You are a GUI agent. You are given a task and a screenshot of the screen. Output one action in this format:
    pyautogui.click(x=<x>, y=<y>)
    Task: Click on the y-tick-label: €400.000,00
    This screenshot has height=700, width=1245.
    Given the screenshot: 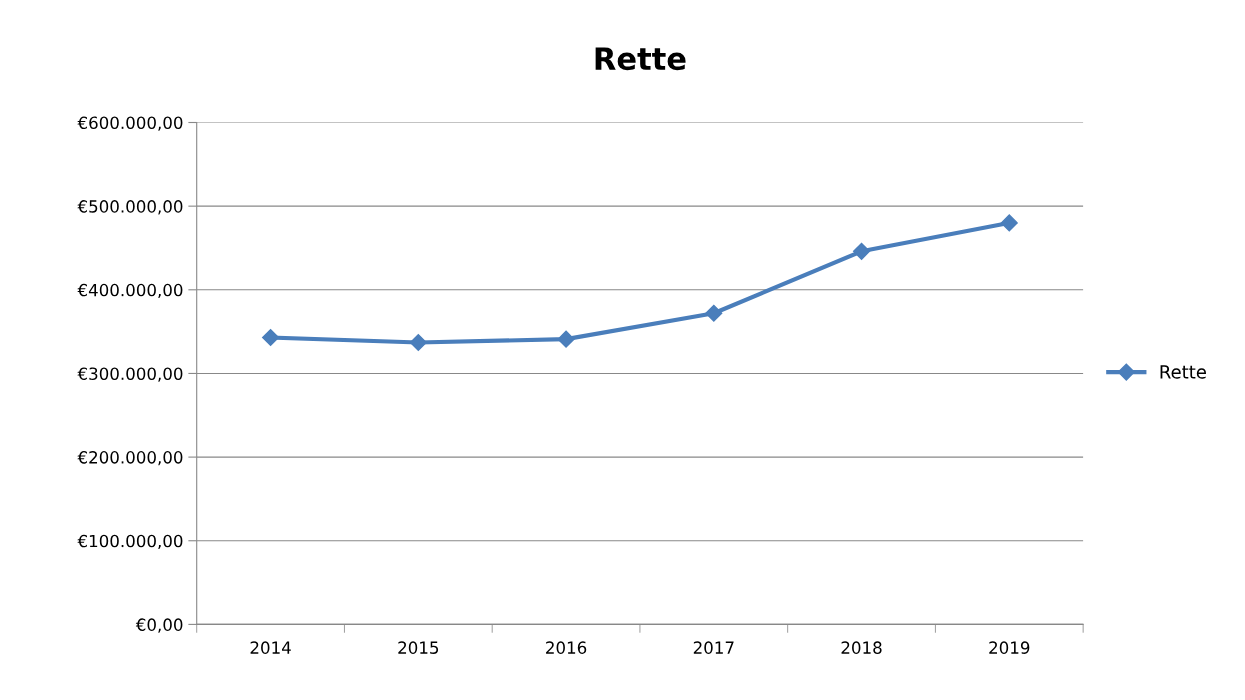 What is the action you would take?
    pyautogui.click(x=130, y=291)
    